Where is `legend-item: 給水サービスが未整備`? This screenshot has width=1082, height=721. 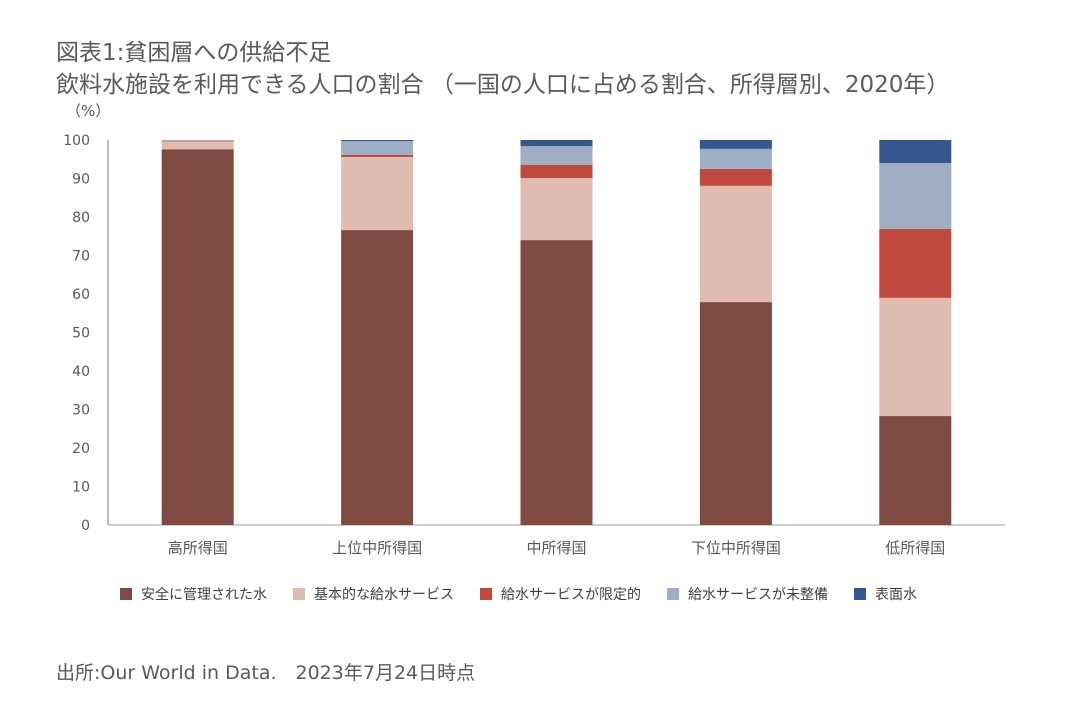
legend-item: 給水サービスが未整備 is located at coordinates (747, 594).